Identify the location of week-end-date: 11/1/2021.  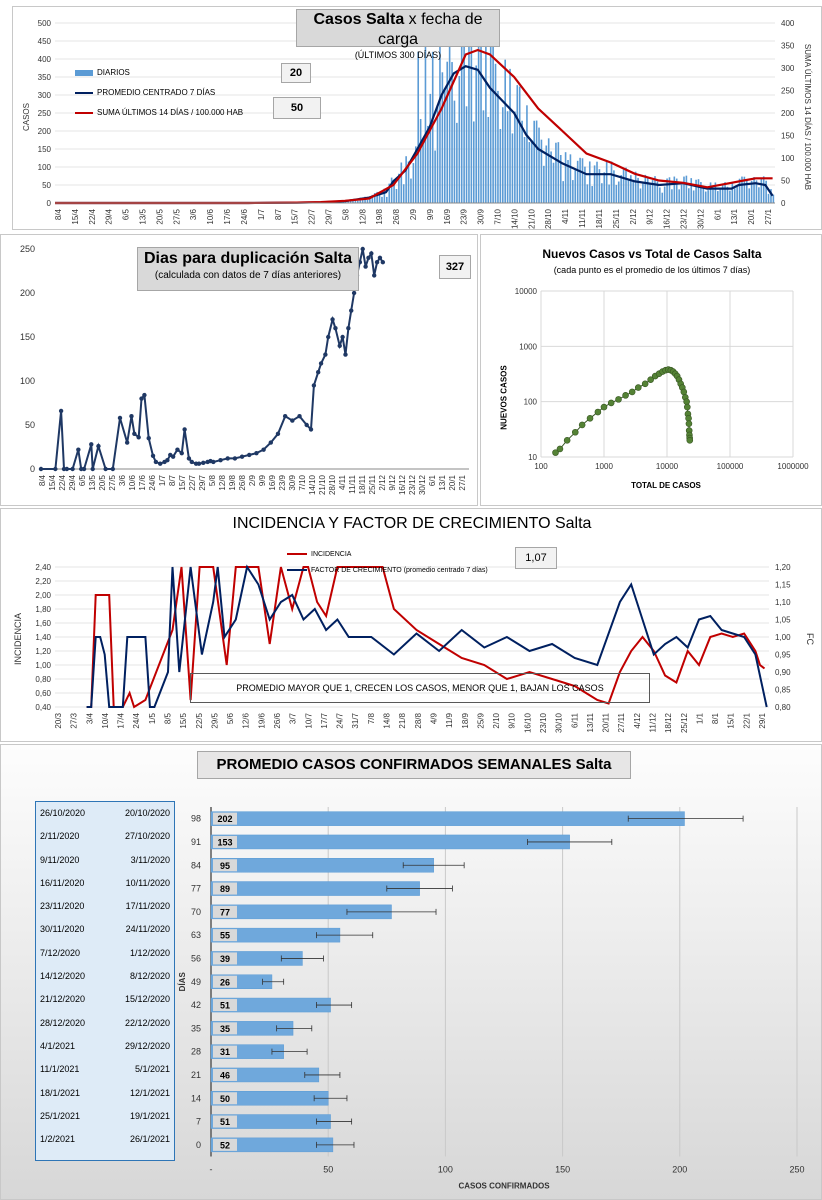
(60, 1069).